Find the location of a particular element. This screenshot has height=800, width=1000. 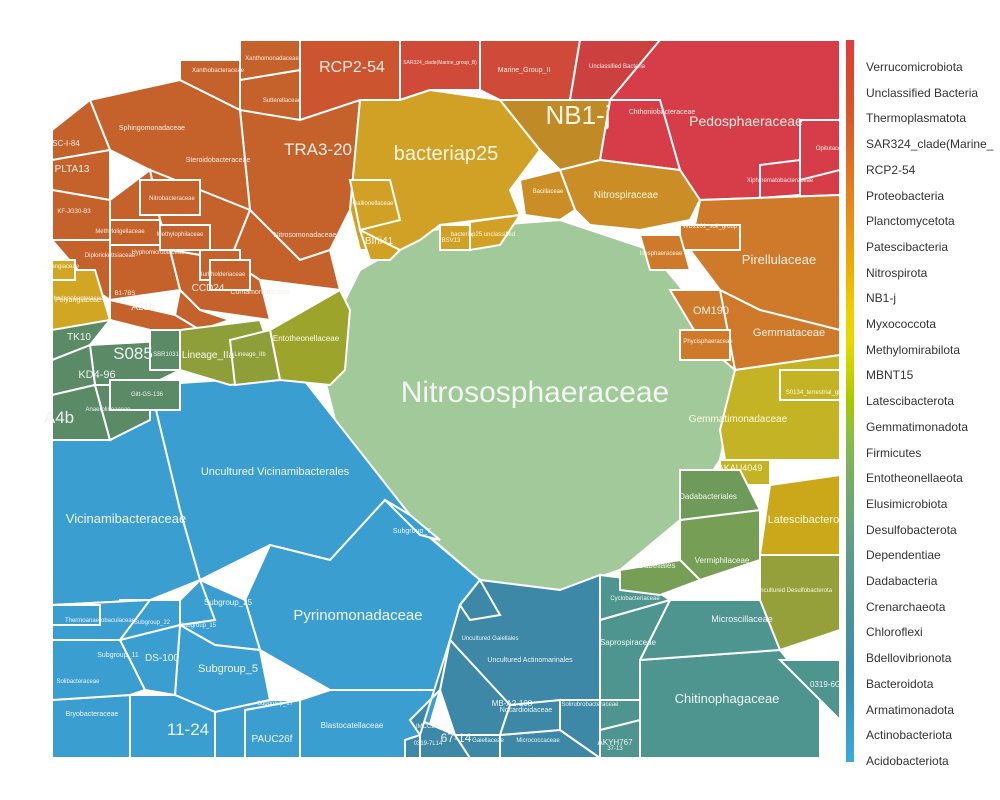

cell-xanthobacteraceae is located at coordinates (210, 85).